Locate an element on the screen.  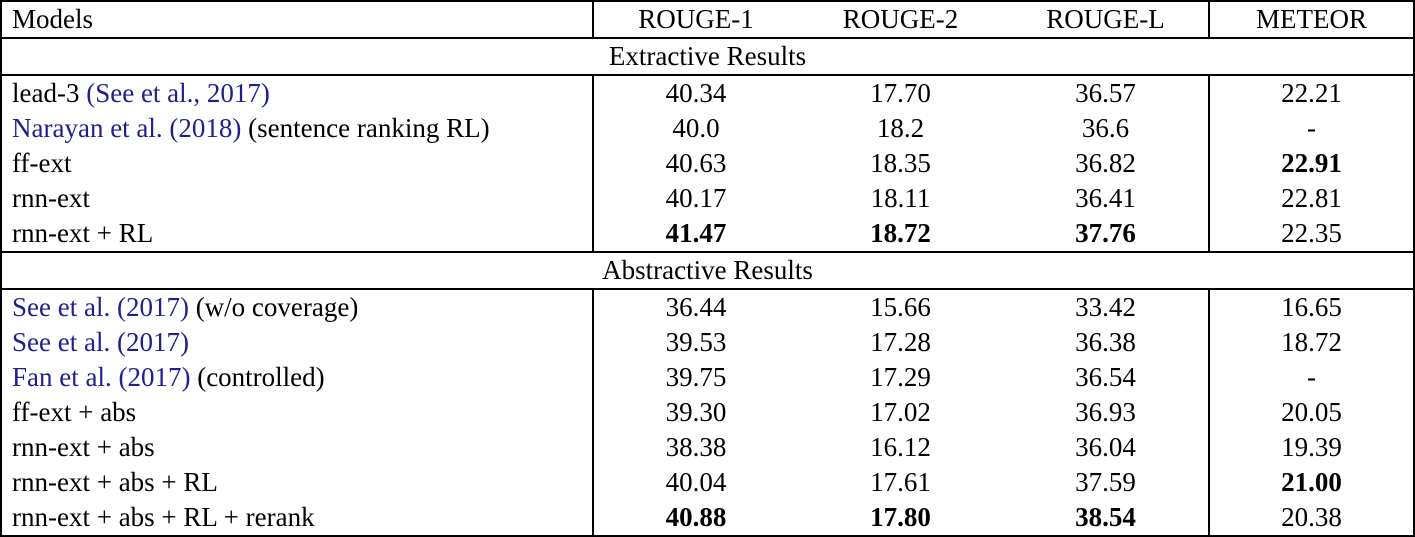
metric-value: 18.35 is located at coordinates (900, 163).